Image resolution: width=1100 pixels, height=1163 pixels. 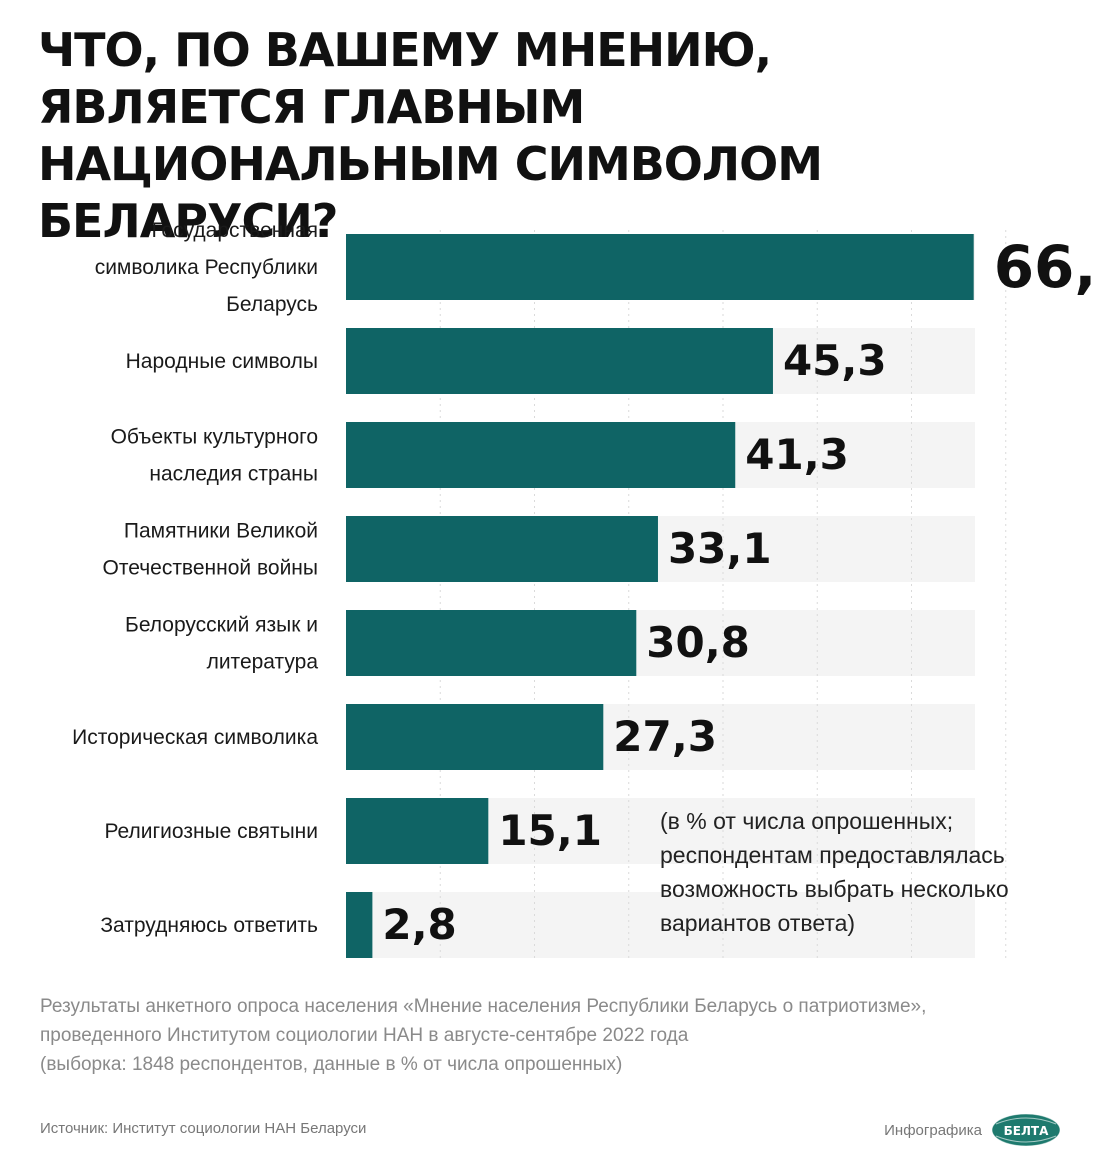 I want to click on value-label: 41,3, so click(x=797, y=454).